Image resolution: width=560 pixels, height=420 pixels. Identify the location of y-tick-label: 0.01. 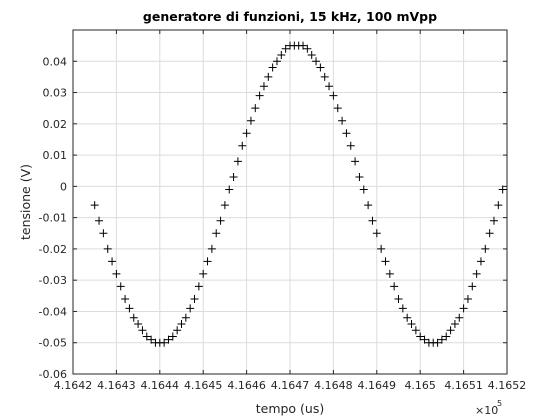
(55, 155).